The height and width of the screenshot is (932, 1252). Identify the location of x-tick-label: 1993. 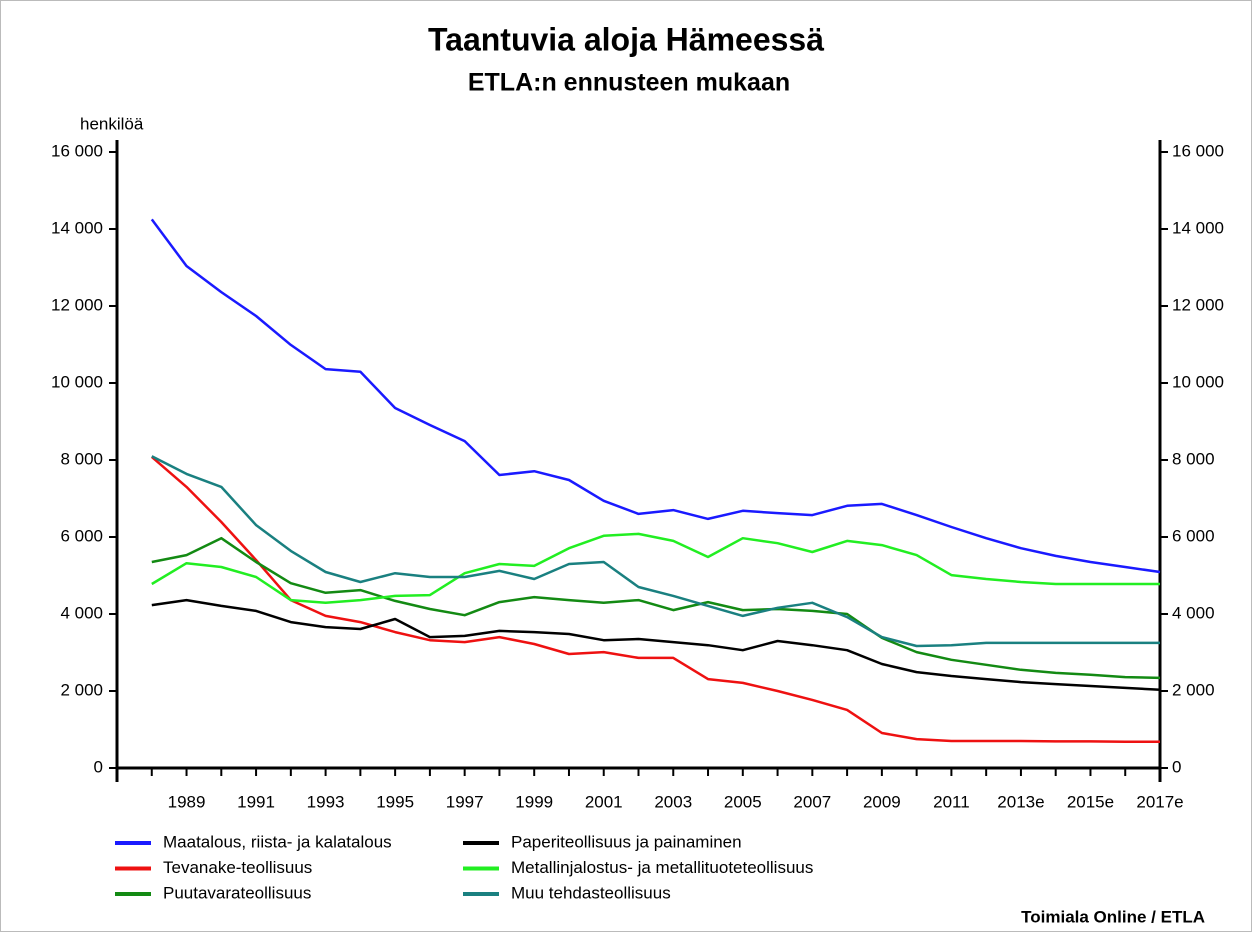
(326, 801).